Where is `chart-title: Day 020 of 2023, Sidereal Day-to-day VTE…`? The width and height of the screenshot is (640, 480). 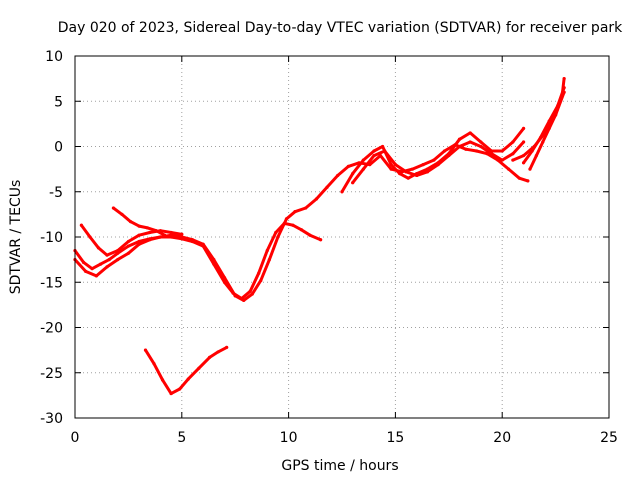
chart-title: Day 020 of 2023, Sidereal Day-to-day VTE… is located at coordinates (340, 28).